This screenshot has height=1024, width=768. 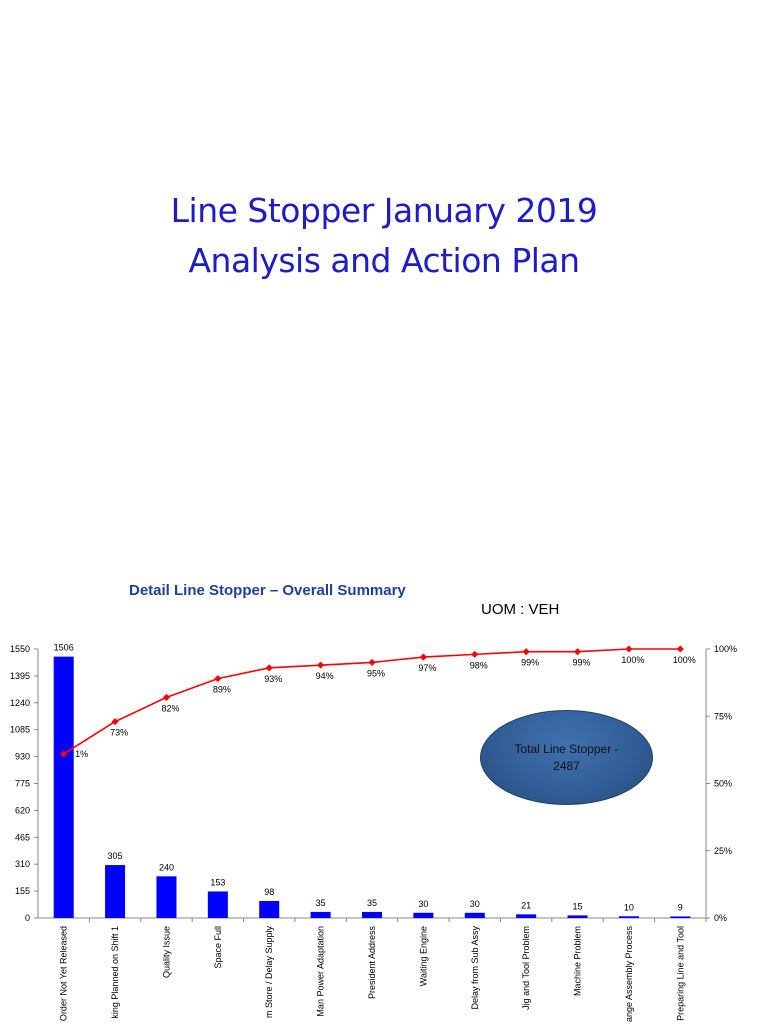 What do you see at coordinates (629, 974) in the screenshot?
I see `x-category-label: ange Assembly Process` at bounding box center [629, 974].